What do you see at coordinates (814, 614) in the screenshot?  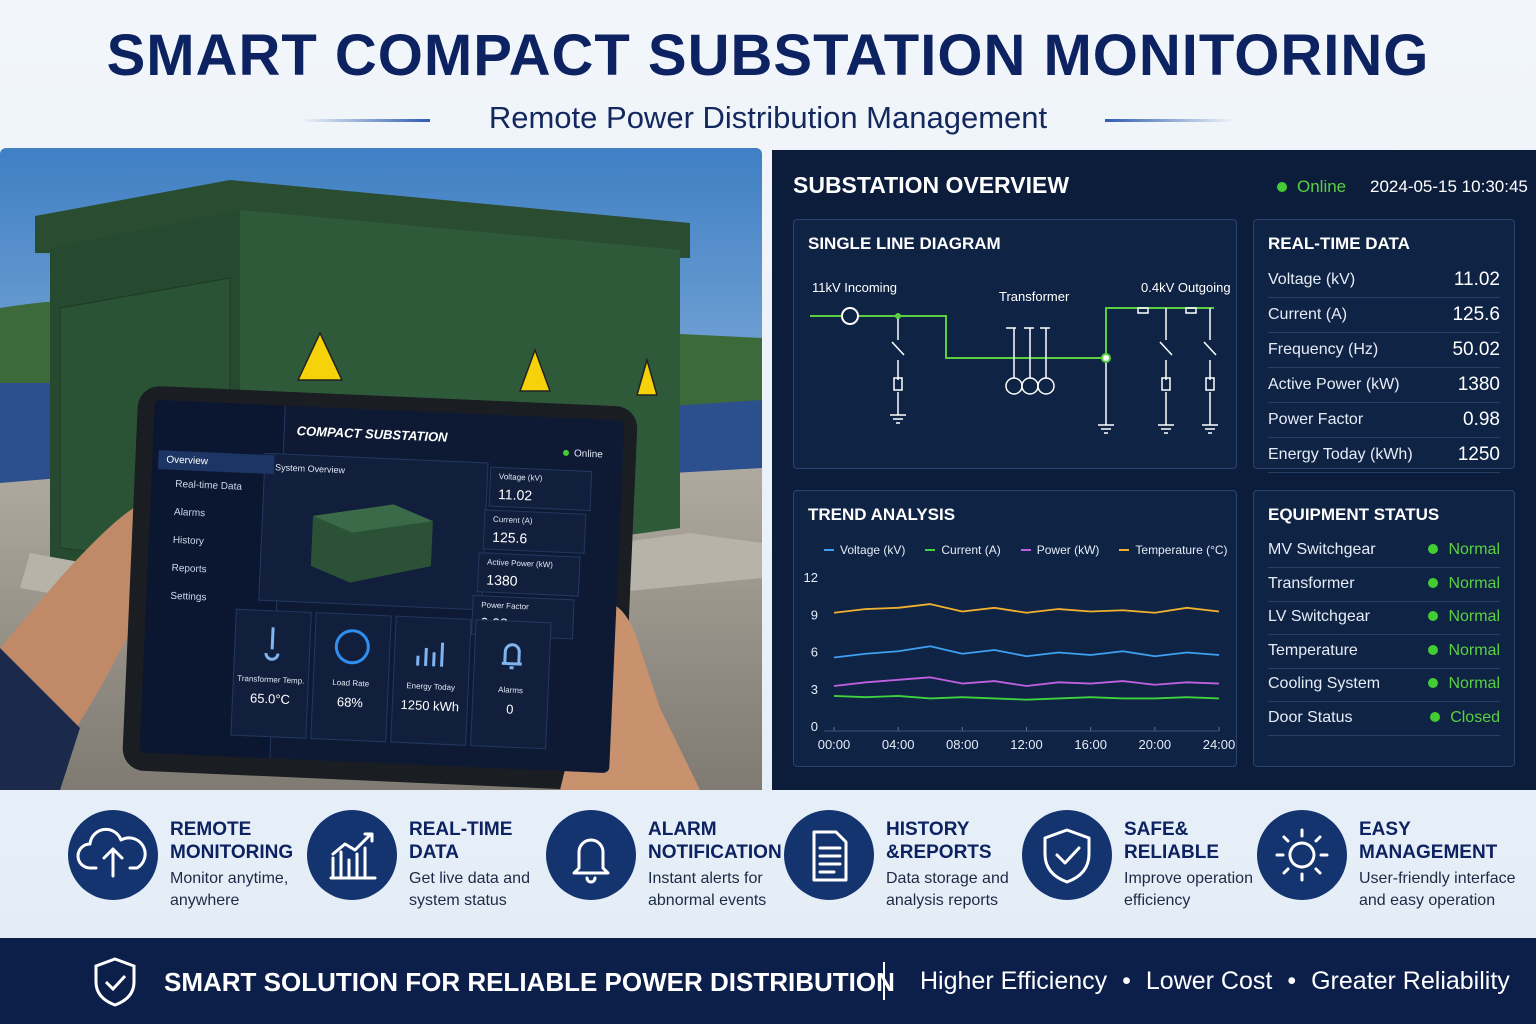 I see `y-tick-label: 9` at bounding box center [814, 614].